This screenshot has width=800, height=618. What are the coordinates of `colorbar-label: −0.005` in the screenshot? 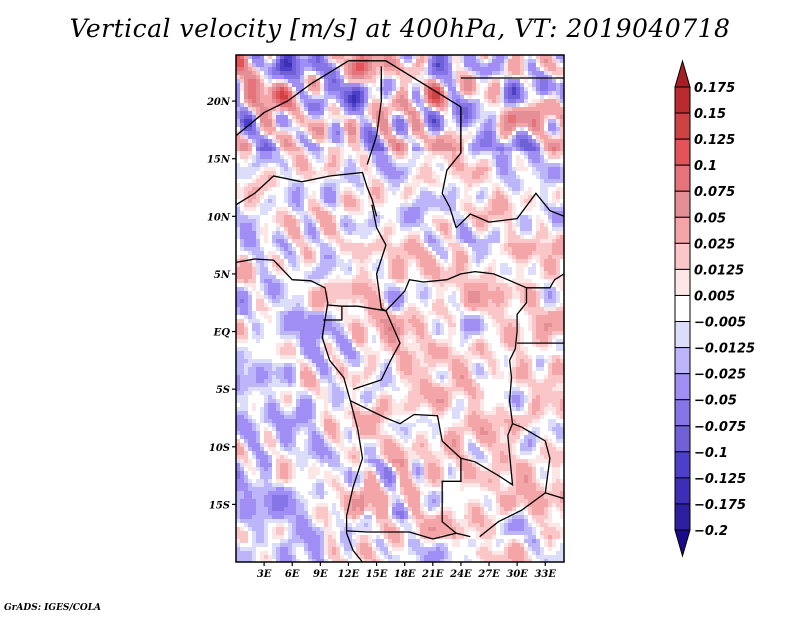 It's located at (720, 323).